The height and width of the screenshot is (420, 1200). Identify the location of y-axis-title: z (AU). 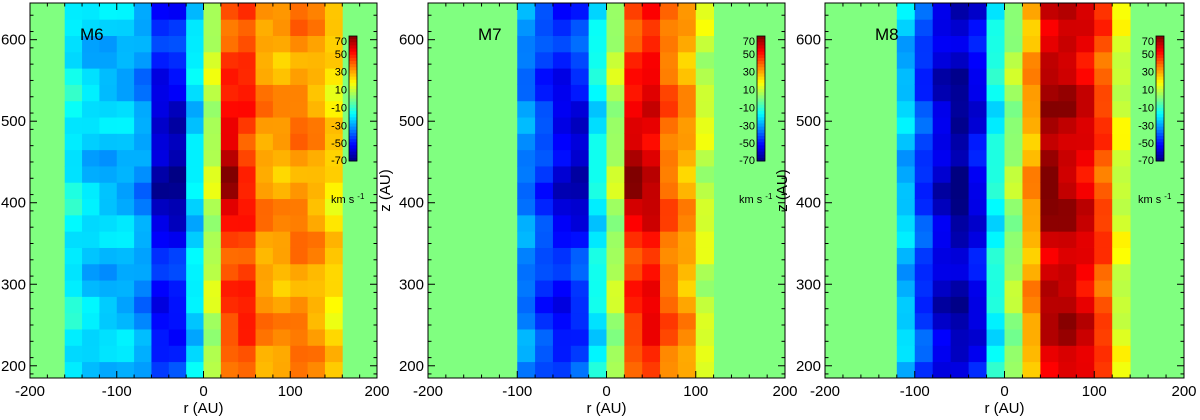
(385, 190).